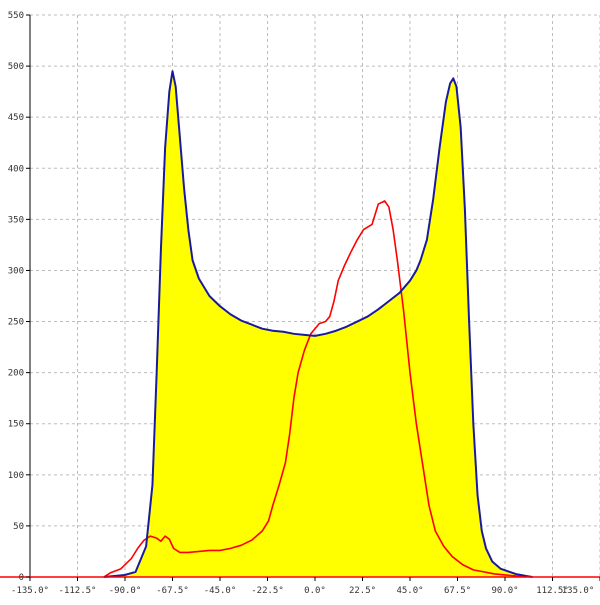  I want to click on y-tick-label: 550, so click(16, 16).